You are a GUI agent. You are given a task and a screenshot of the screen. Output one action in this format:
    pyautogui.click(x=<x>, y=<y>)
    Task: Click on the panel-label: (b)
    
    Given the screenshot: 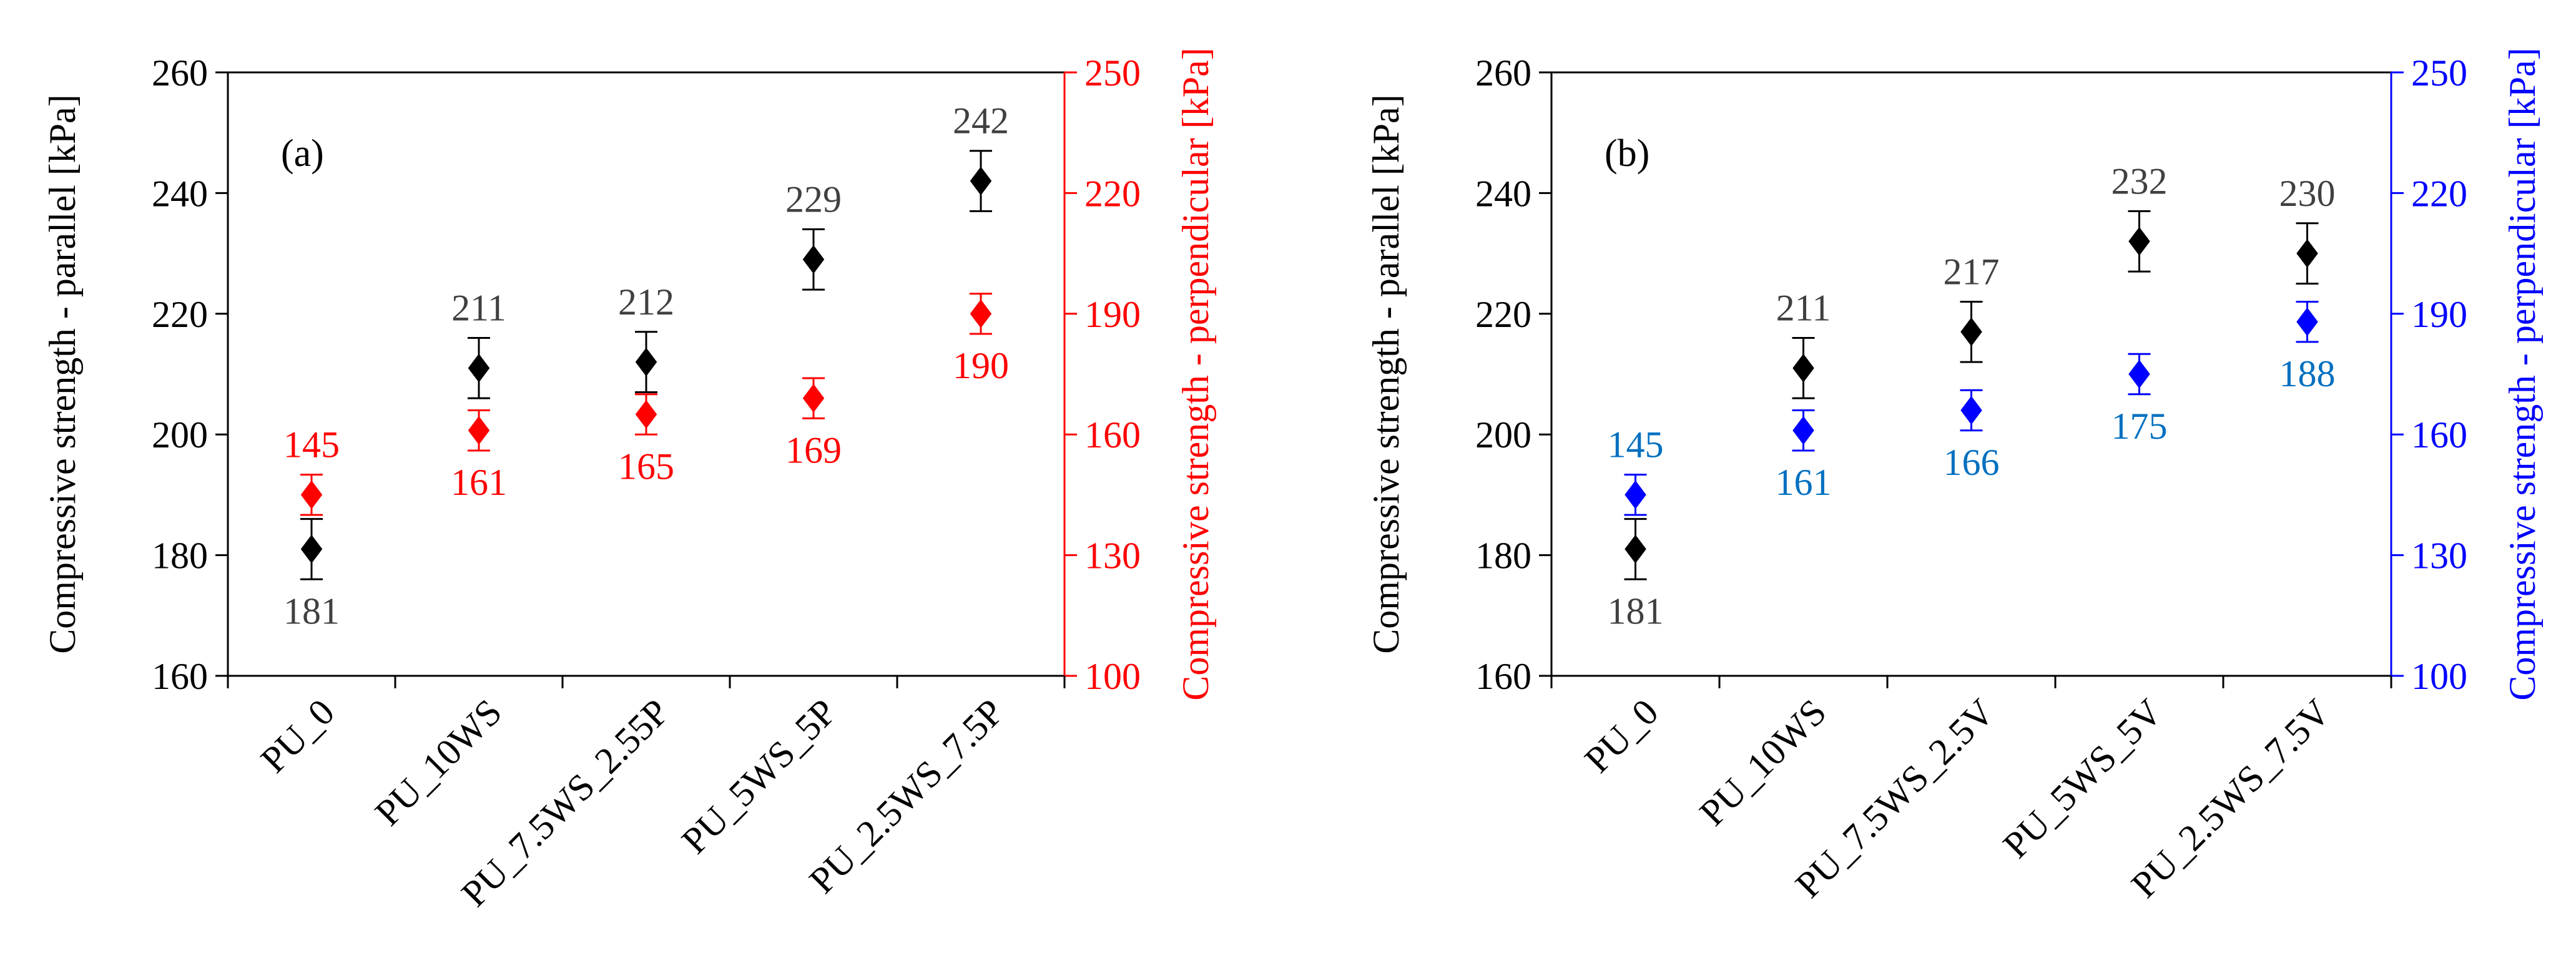 What is the action you would take?
    pyautogui.click(x=1627, y=153)
    